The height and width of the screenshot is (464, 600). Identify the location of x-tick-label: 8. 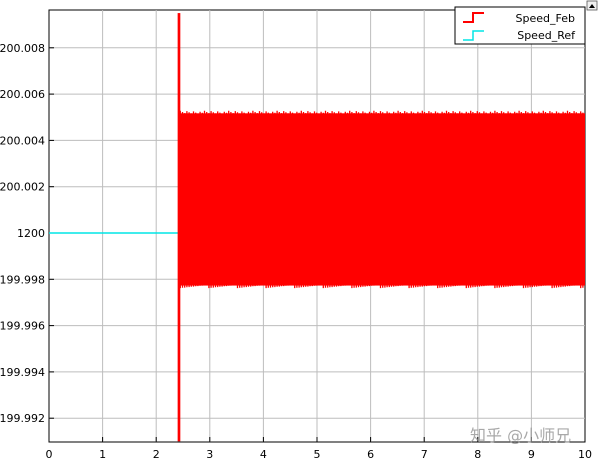
(477, 454).